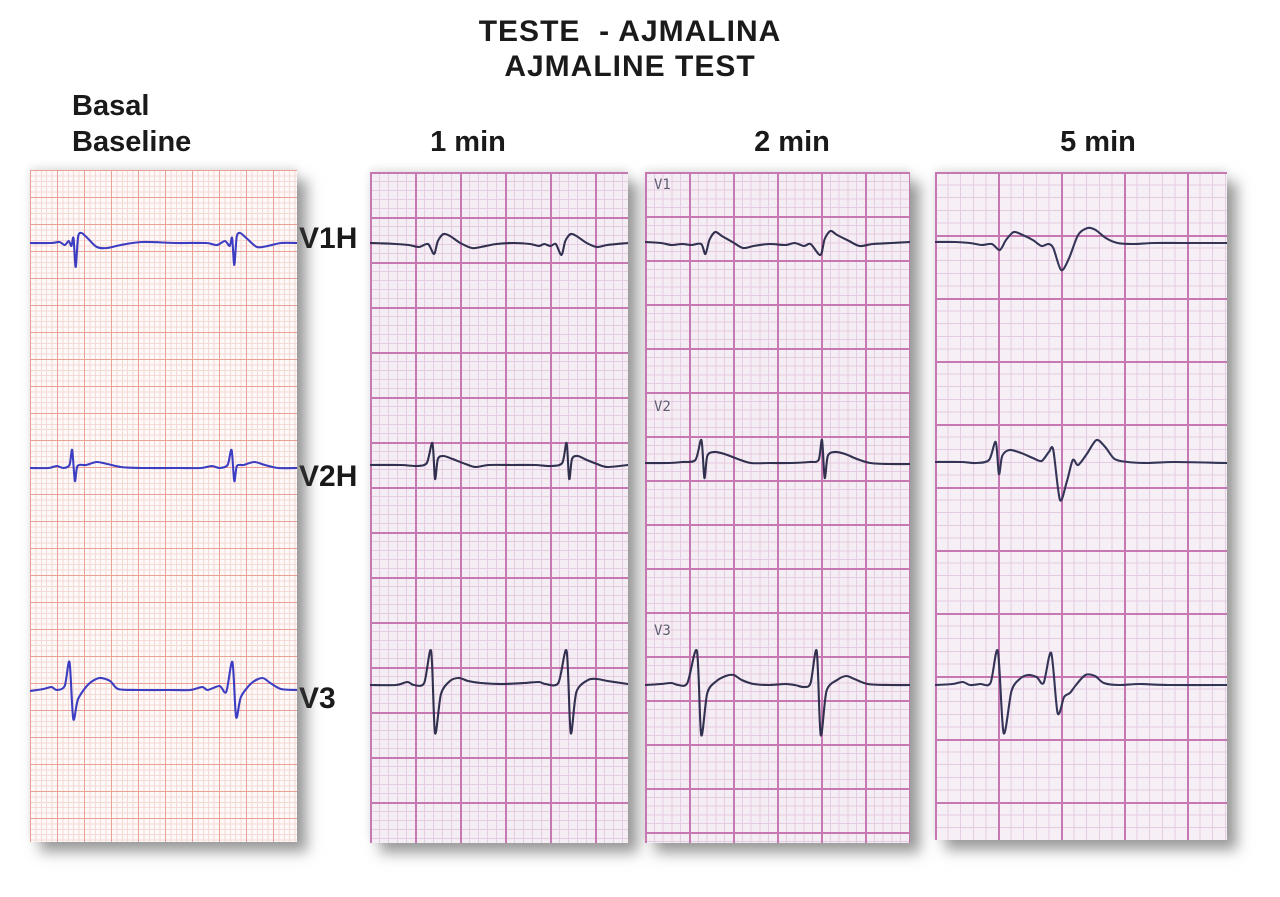  I want to click on figure-title: TESTE - AJMALINA AJMALINE TEST, so click(630, 49).